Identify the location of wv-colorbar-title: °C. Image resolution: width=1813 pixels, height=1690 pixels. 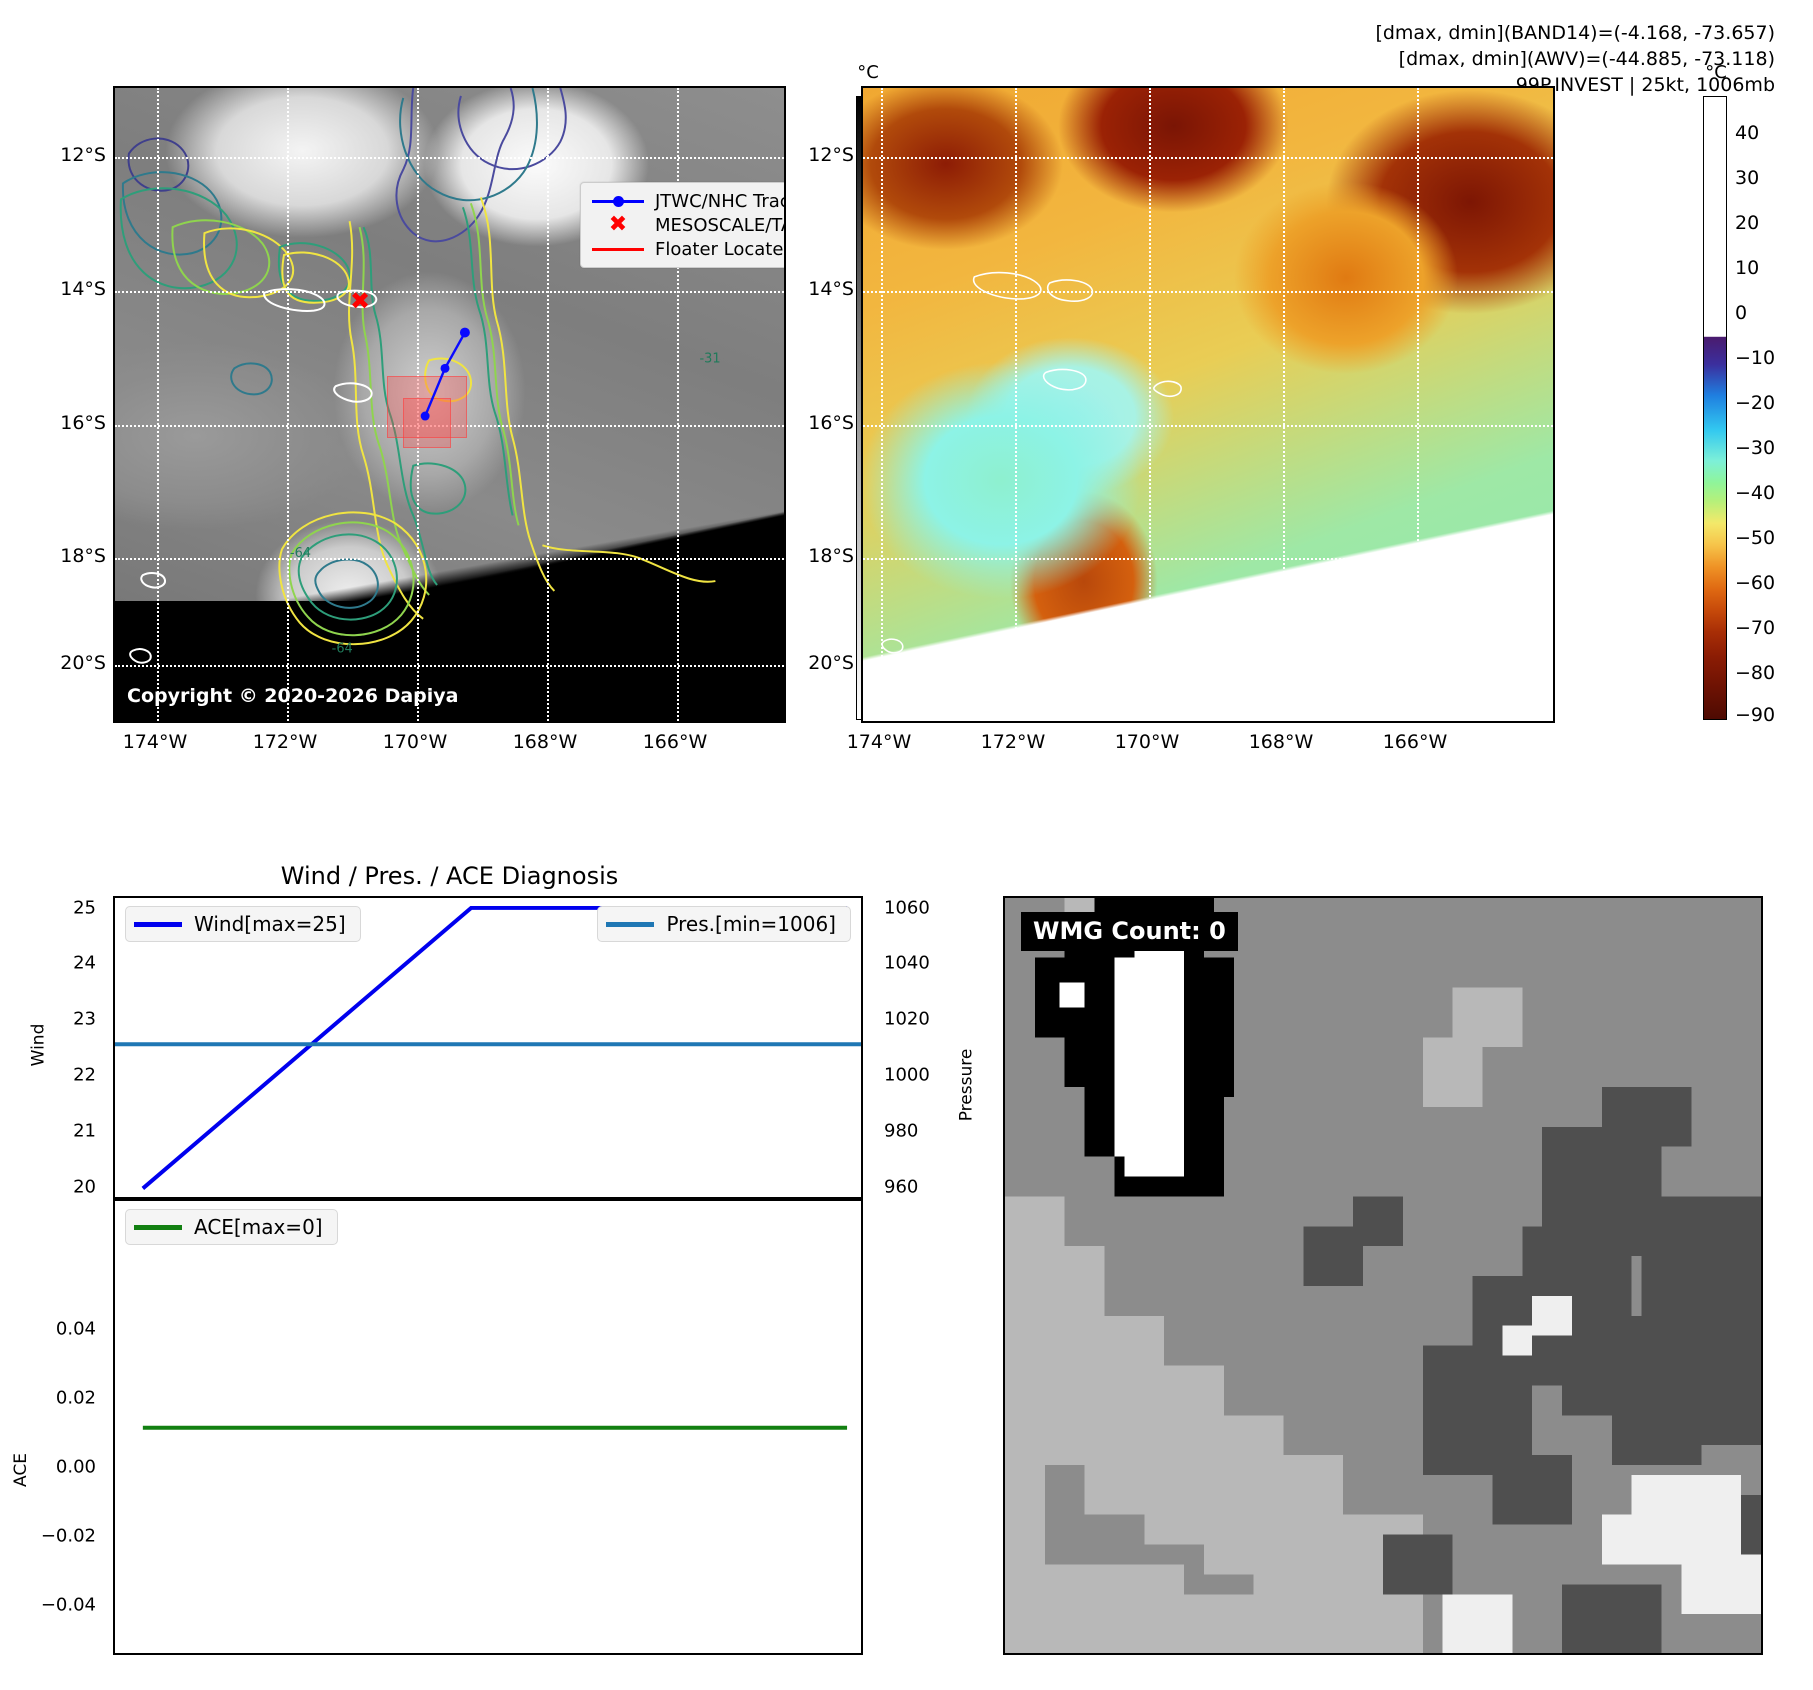
(1716, 72).